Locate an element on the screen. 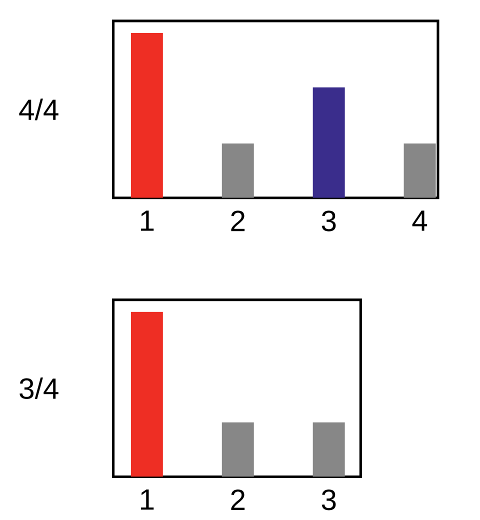 The width and height of the screenshot is (480, 520). x-tick-label: 4 is located at coordinates (420, 220).